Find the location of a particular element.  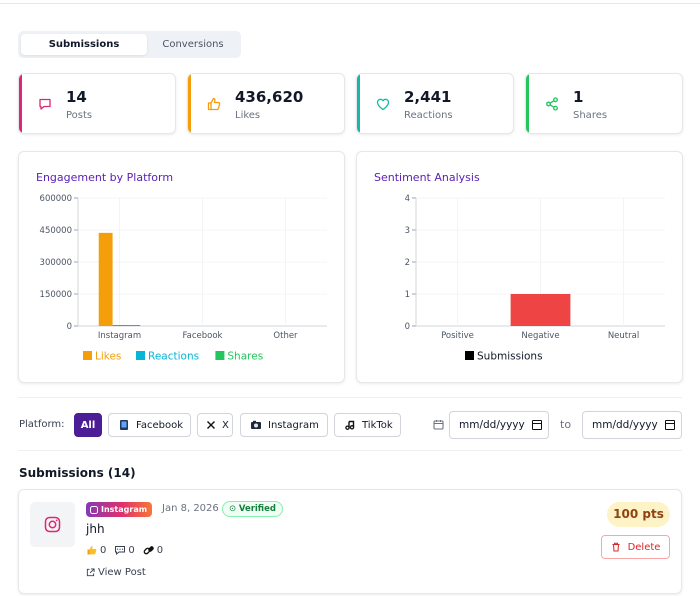

trash-icon is located at coordinates (616, 547).